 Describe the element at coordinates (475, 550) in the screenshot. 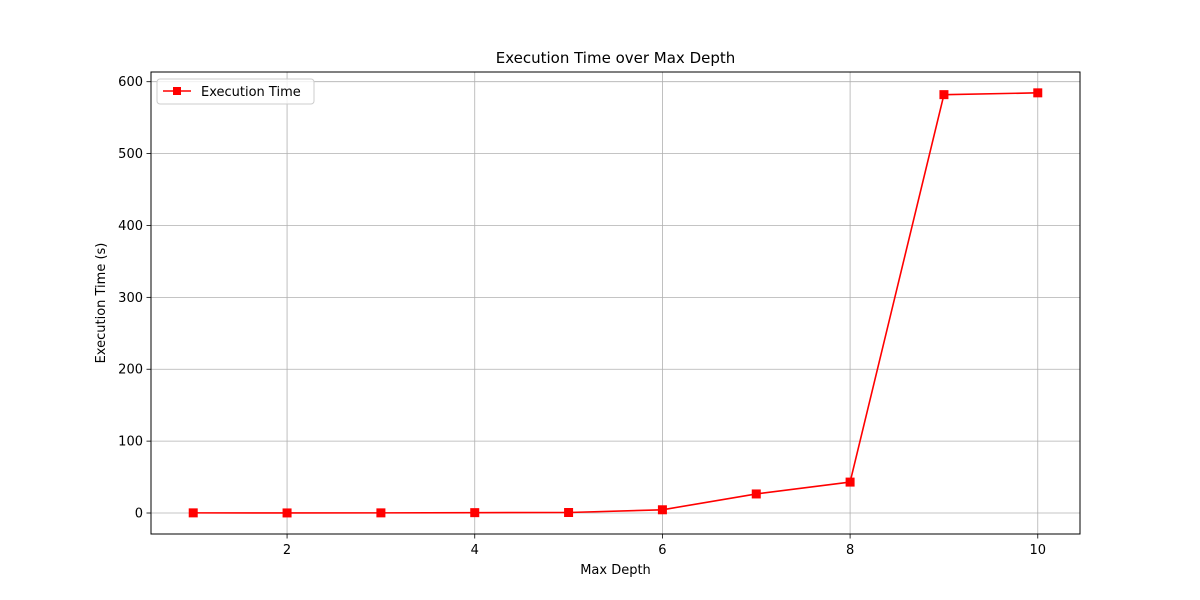

I see `x-tick-label: 4` at that location.